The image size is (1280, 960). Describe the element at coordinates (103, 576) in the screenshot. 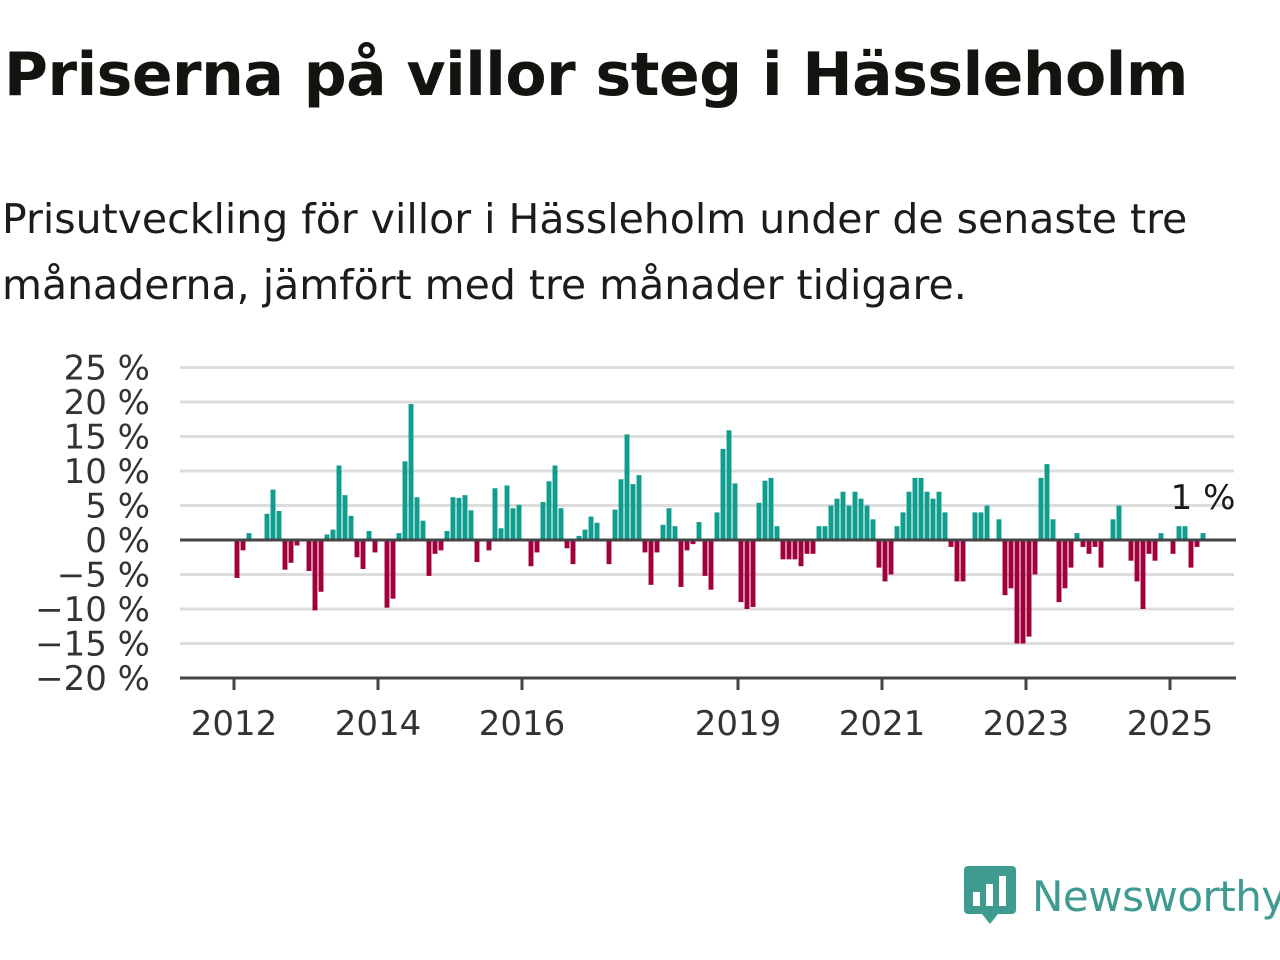

I see `y-tick-label: −5 %` at that location.